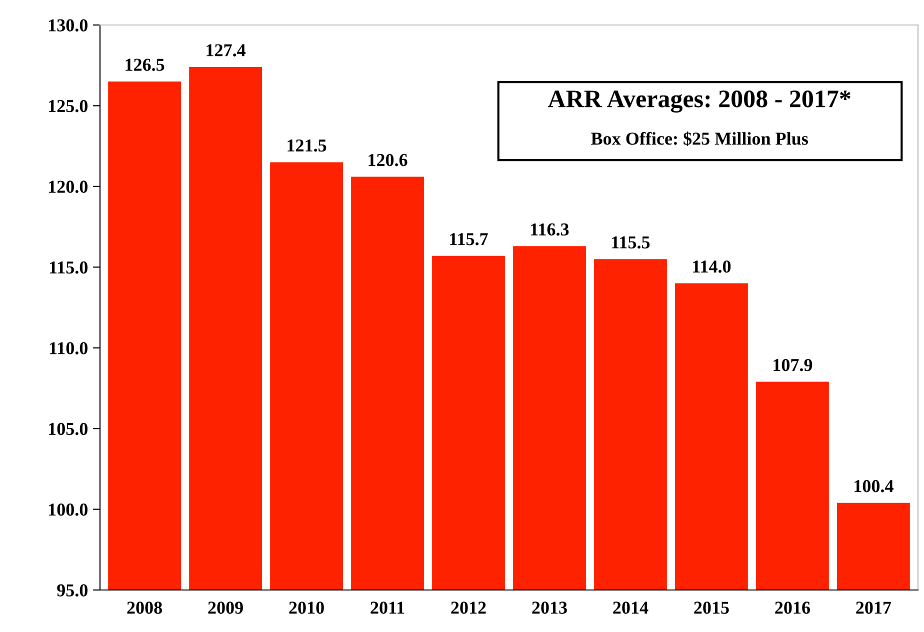  I want to click on x-tick-label: 2008, so click(144, 608).